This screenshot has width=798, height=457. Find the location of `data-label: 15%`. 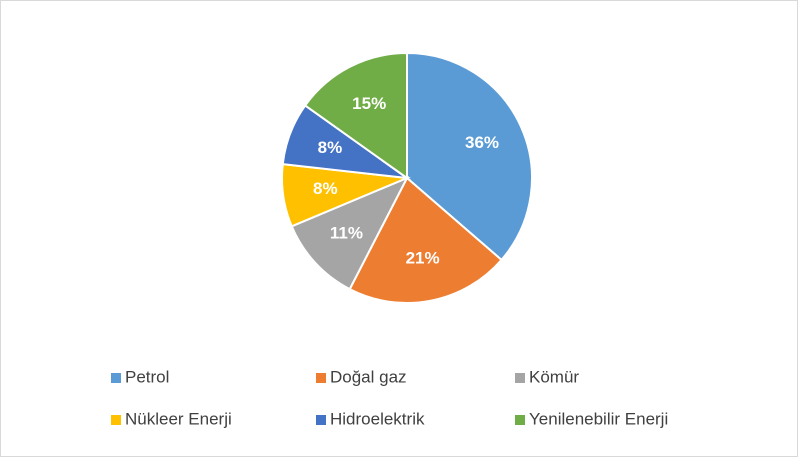

data-label: 15% is located at coordinates (369, 103).